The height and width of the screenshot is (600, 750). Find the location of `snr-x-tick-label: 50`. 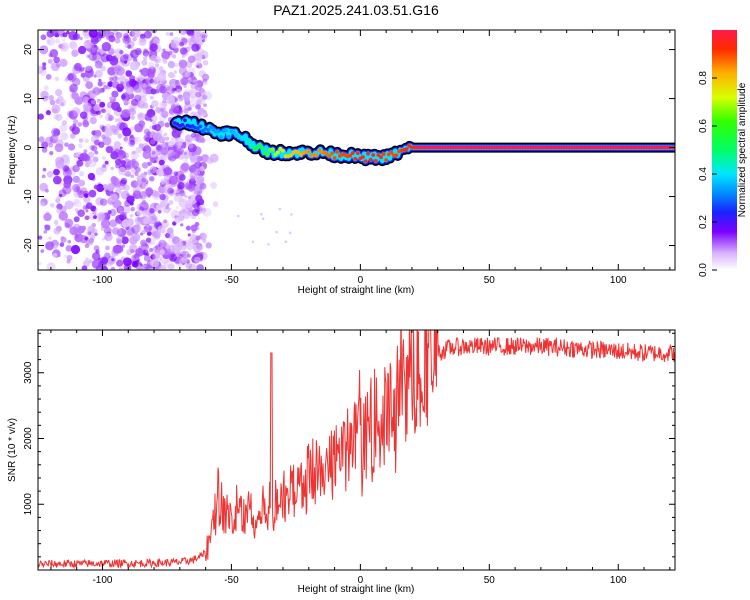

snr-x-tick-label: 50 is located at coordinates (490, 580).